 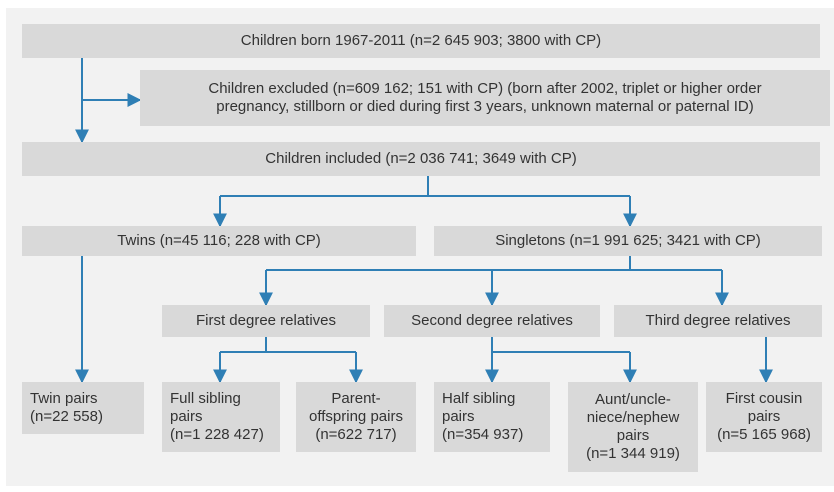 I want to click on node-label: Twin pairs, so click(x=64, y=398).